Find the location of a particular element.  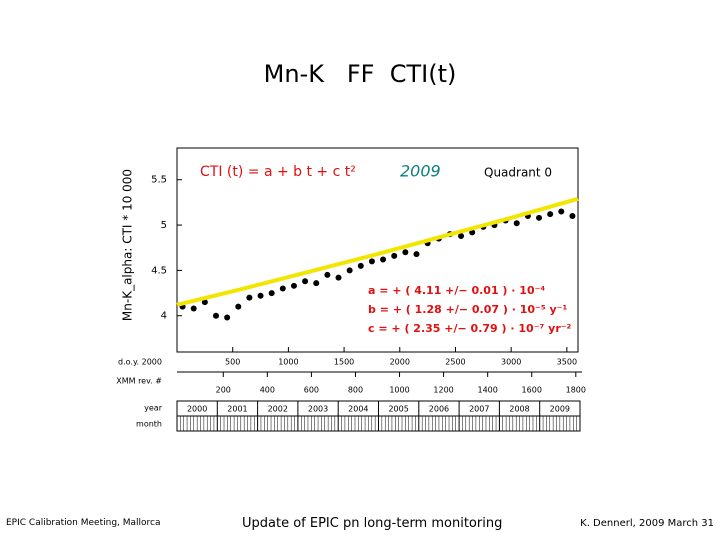

x2-tick-label: 1000 is located at coordinates (399, 390).